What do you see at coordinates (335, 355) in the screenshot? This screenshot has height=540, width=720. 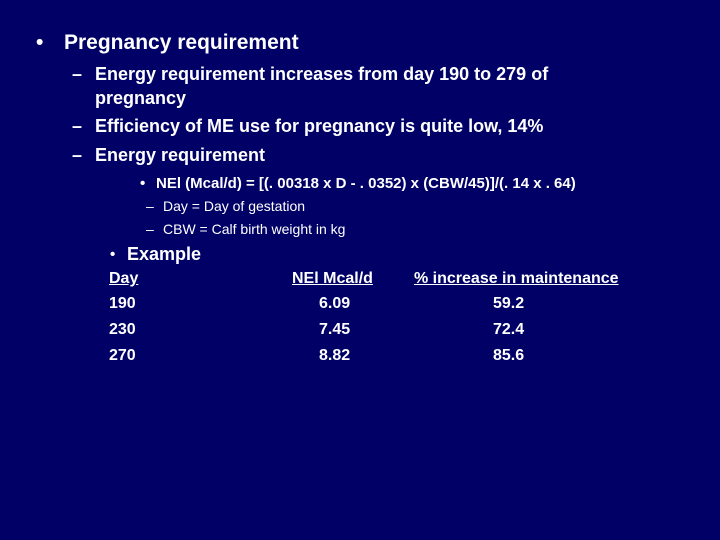 I see `table-cell-nel: 8.82` at bounding box center [335, 355].